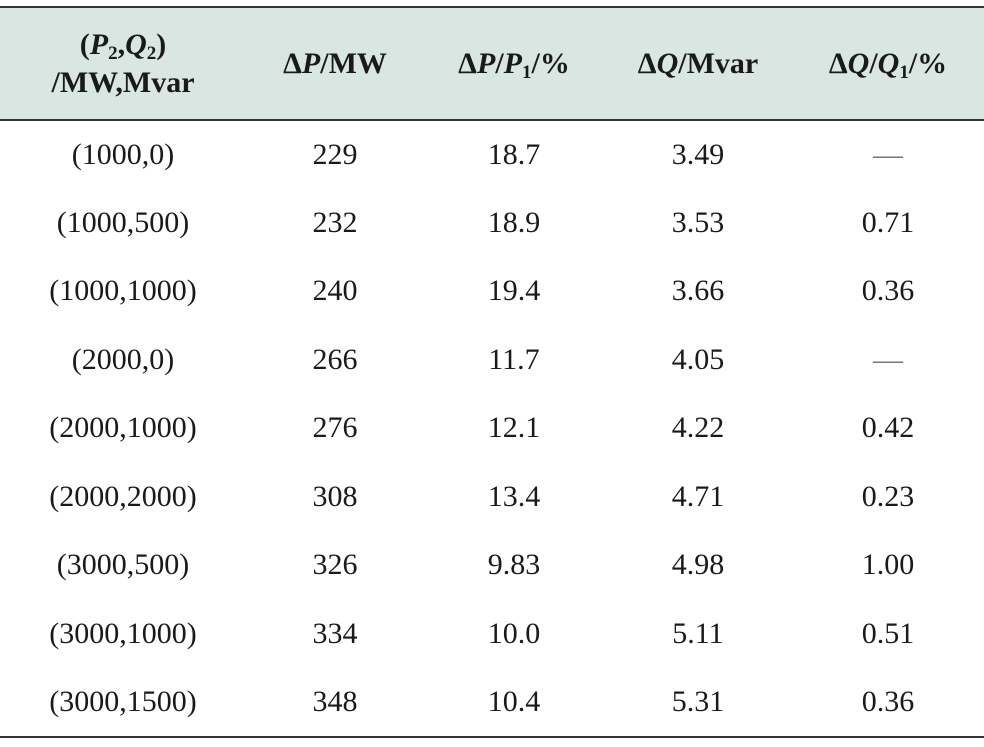  I want to click on table-row: (1000,500) 232 18.9 3.53 0.71, so click(492, 223).